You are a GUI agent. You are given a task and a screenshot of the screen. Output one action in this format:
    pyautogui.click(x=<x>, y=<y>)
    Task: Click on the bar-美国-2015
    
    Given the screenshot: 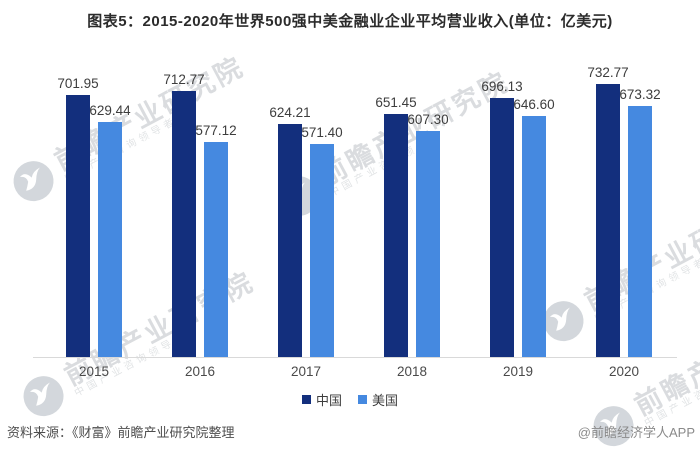 What is the action you would take?
    pyautogui.click(x=110, y=239)
    